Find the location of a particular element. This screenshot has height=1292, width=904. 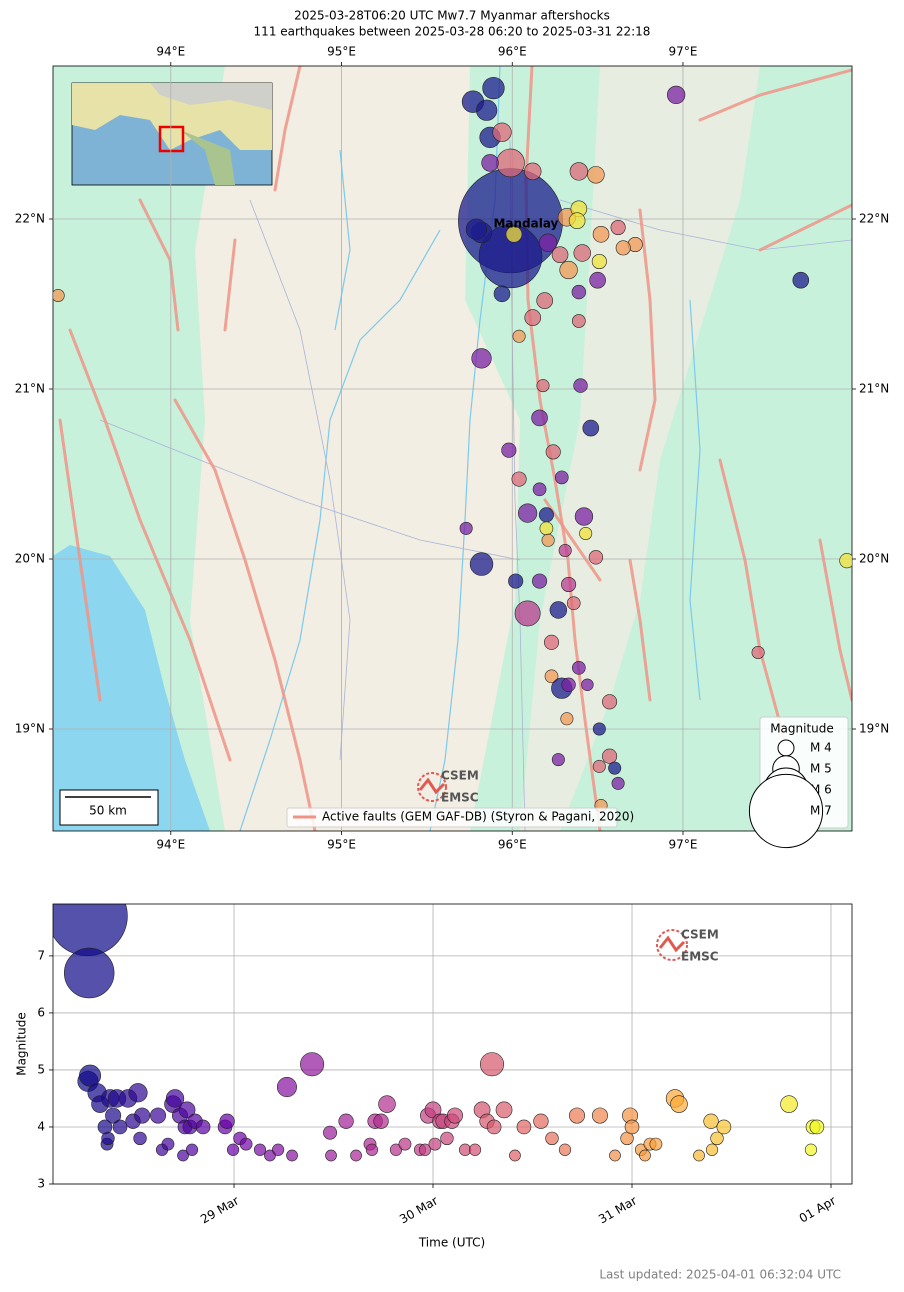

size-legend: Magnitude M 4M 5M 6M 7 is located at coordinates (798, 782).